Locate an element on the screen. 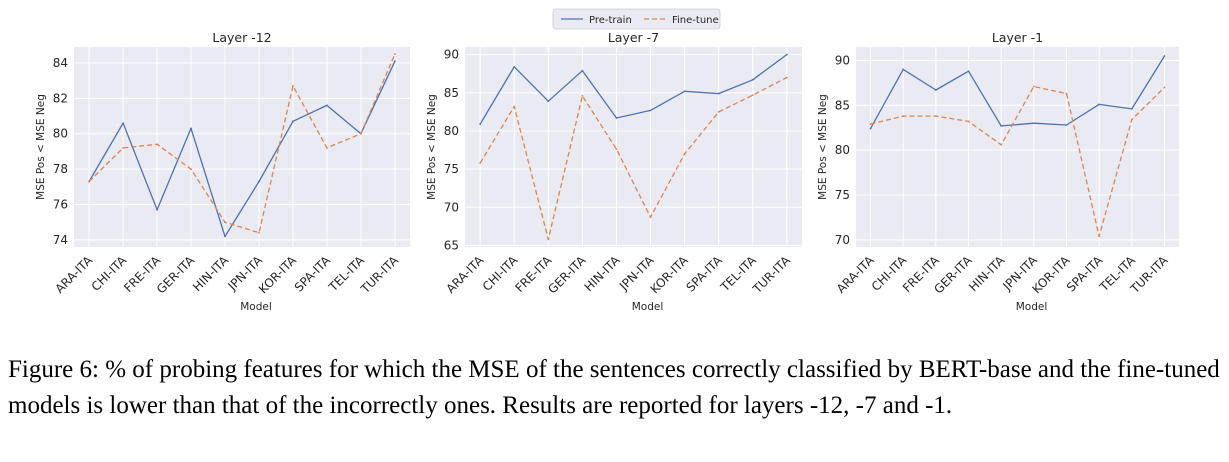 This screenshot has height=462, width=1229. y-tick-label: 82 is located at coordinates (60, 98).